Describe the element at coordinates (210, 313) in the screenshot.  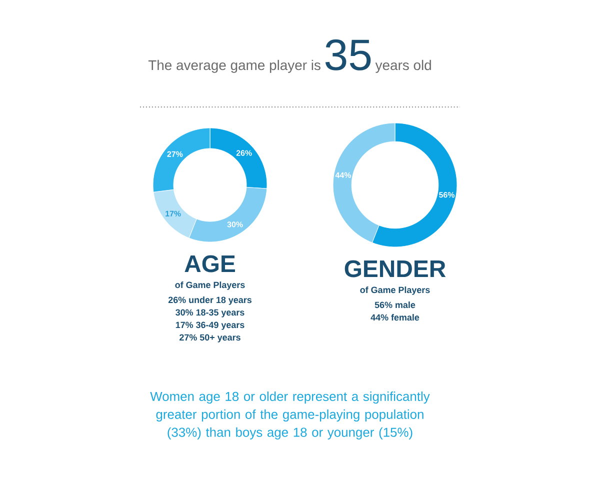
I see `text: 30% 18-35 years` at that location.